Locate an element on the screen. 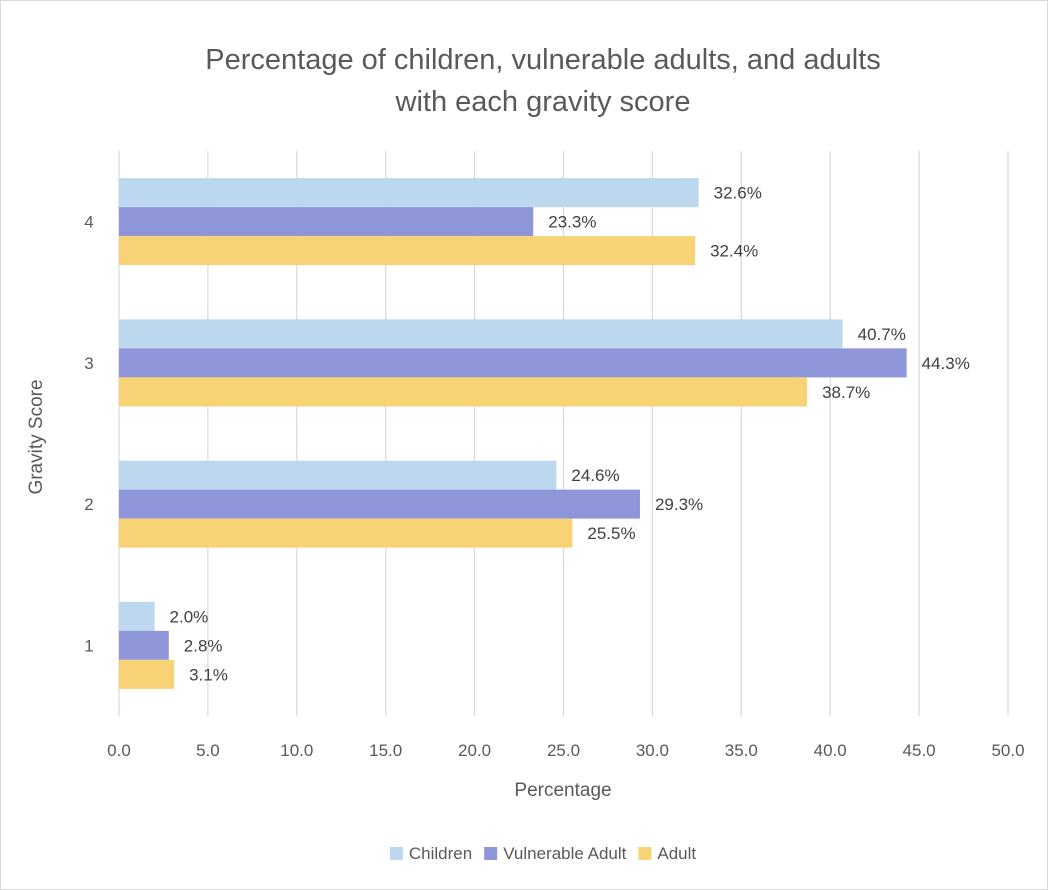  data-label: 40.7% is located at coordinates (882, 334).